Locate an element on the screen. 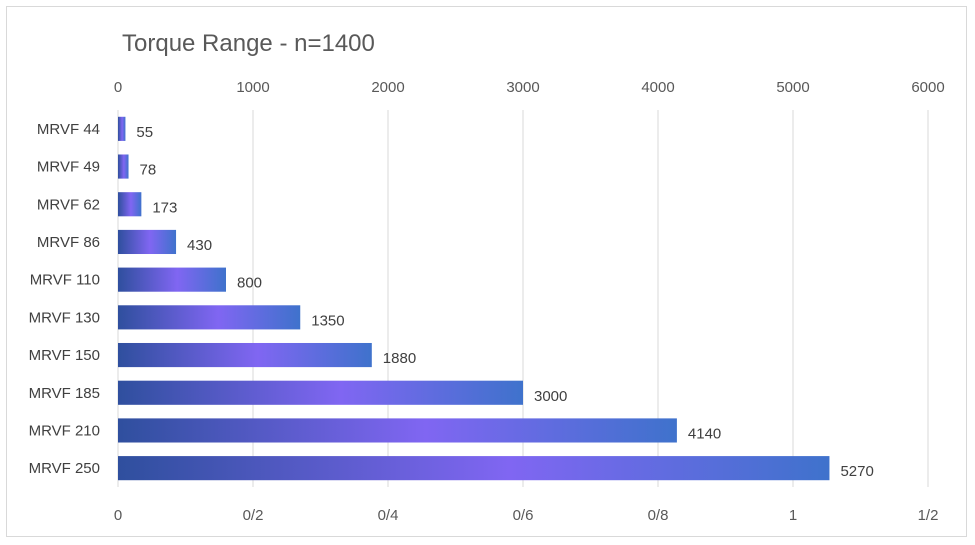 The width and height of the screenshot is (975, 545). top-axis: 0 1000 2000 3000 4000 5000 6000 is located at coordinates (529, 87).